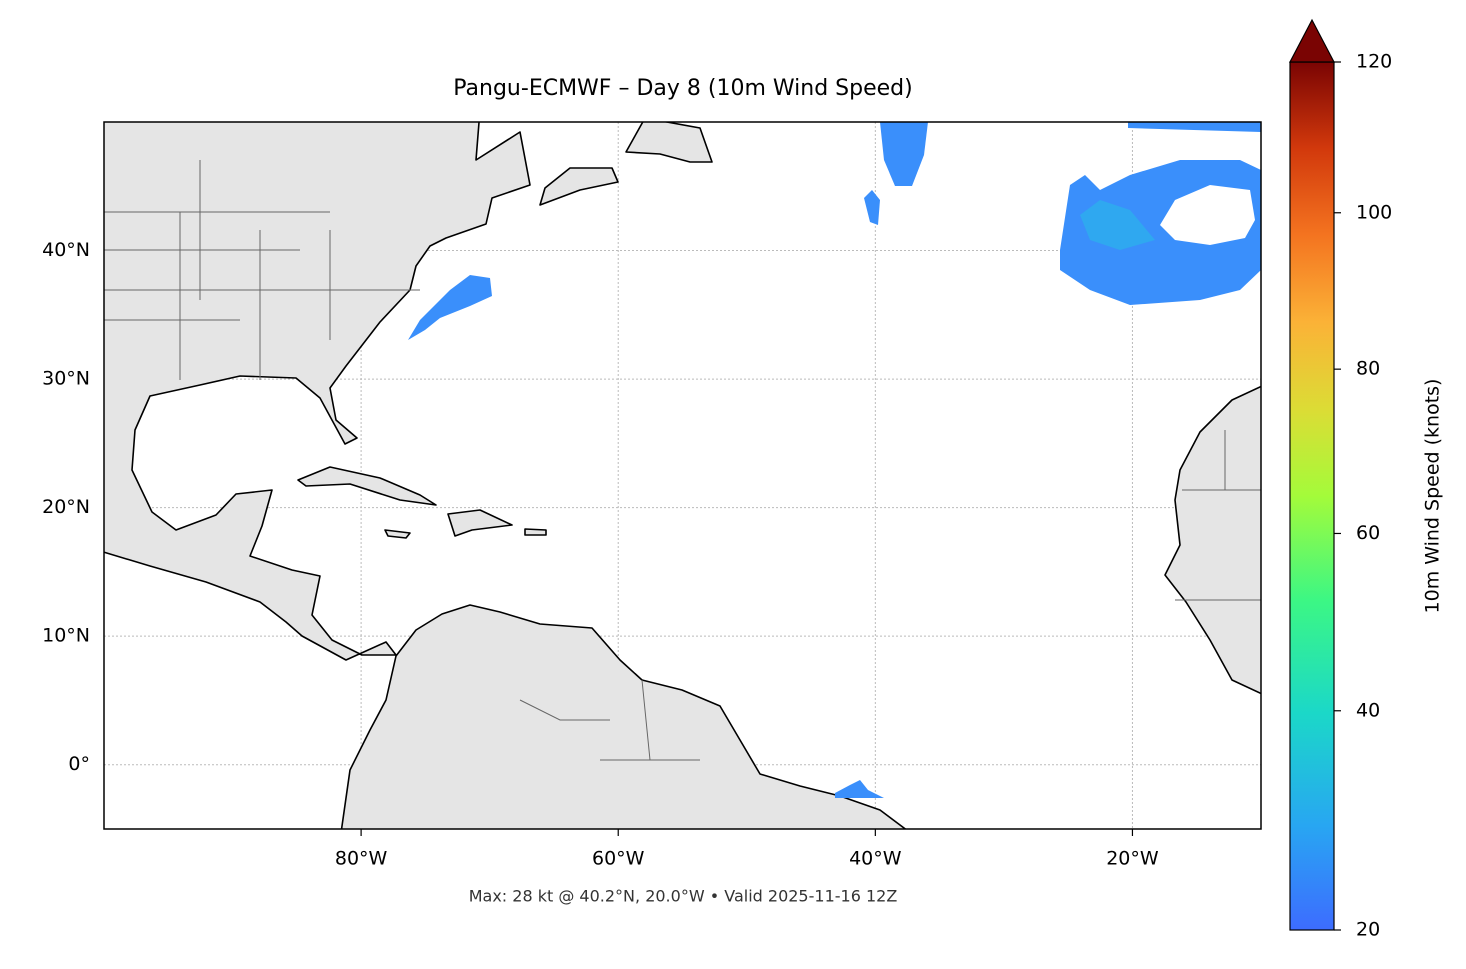 The image size is (1466, 969). I want to click on y-tick-label: 30°N, so click(66, 379).